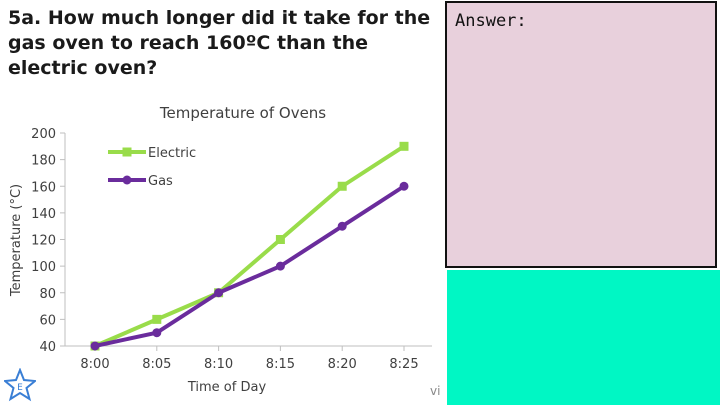 Image resolution: width=720 pixels, height=405 pixels. What do you see at coordinates (218, 364) in the screenshot?
I see `x-tick-label: 8:10` at bounding box center [218, 364].